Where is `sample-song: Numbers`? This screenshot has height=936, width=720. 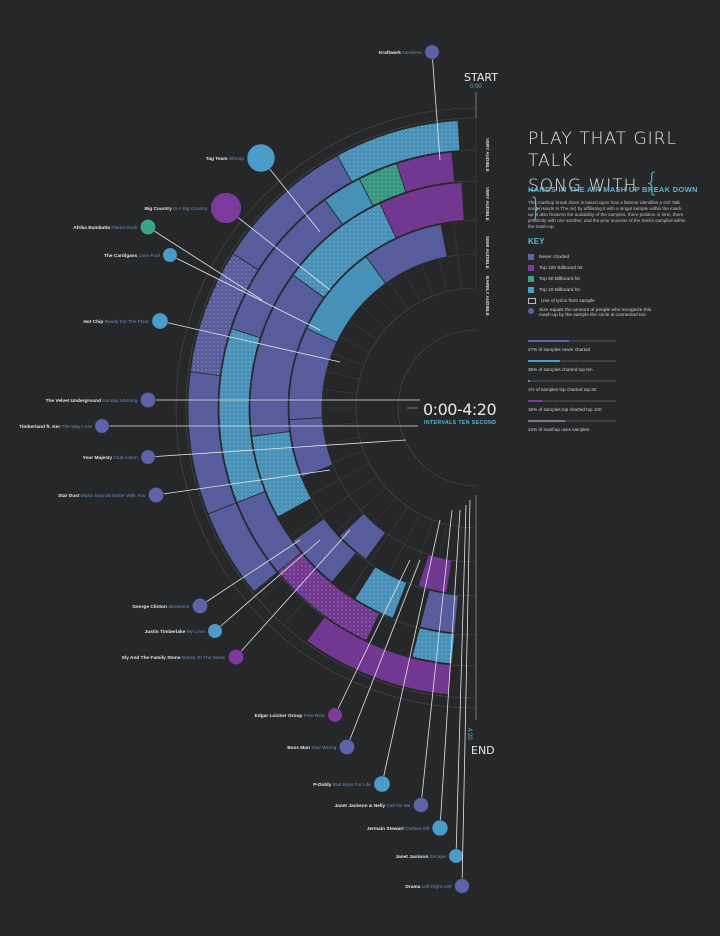 sample-song: Numbers is located at coordinates (412, 53).